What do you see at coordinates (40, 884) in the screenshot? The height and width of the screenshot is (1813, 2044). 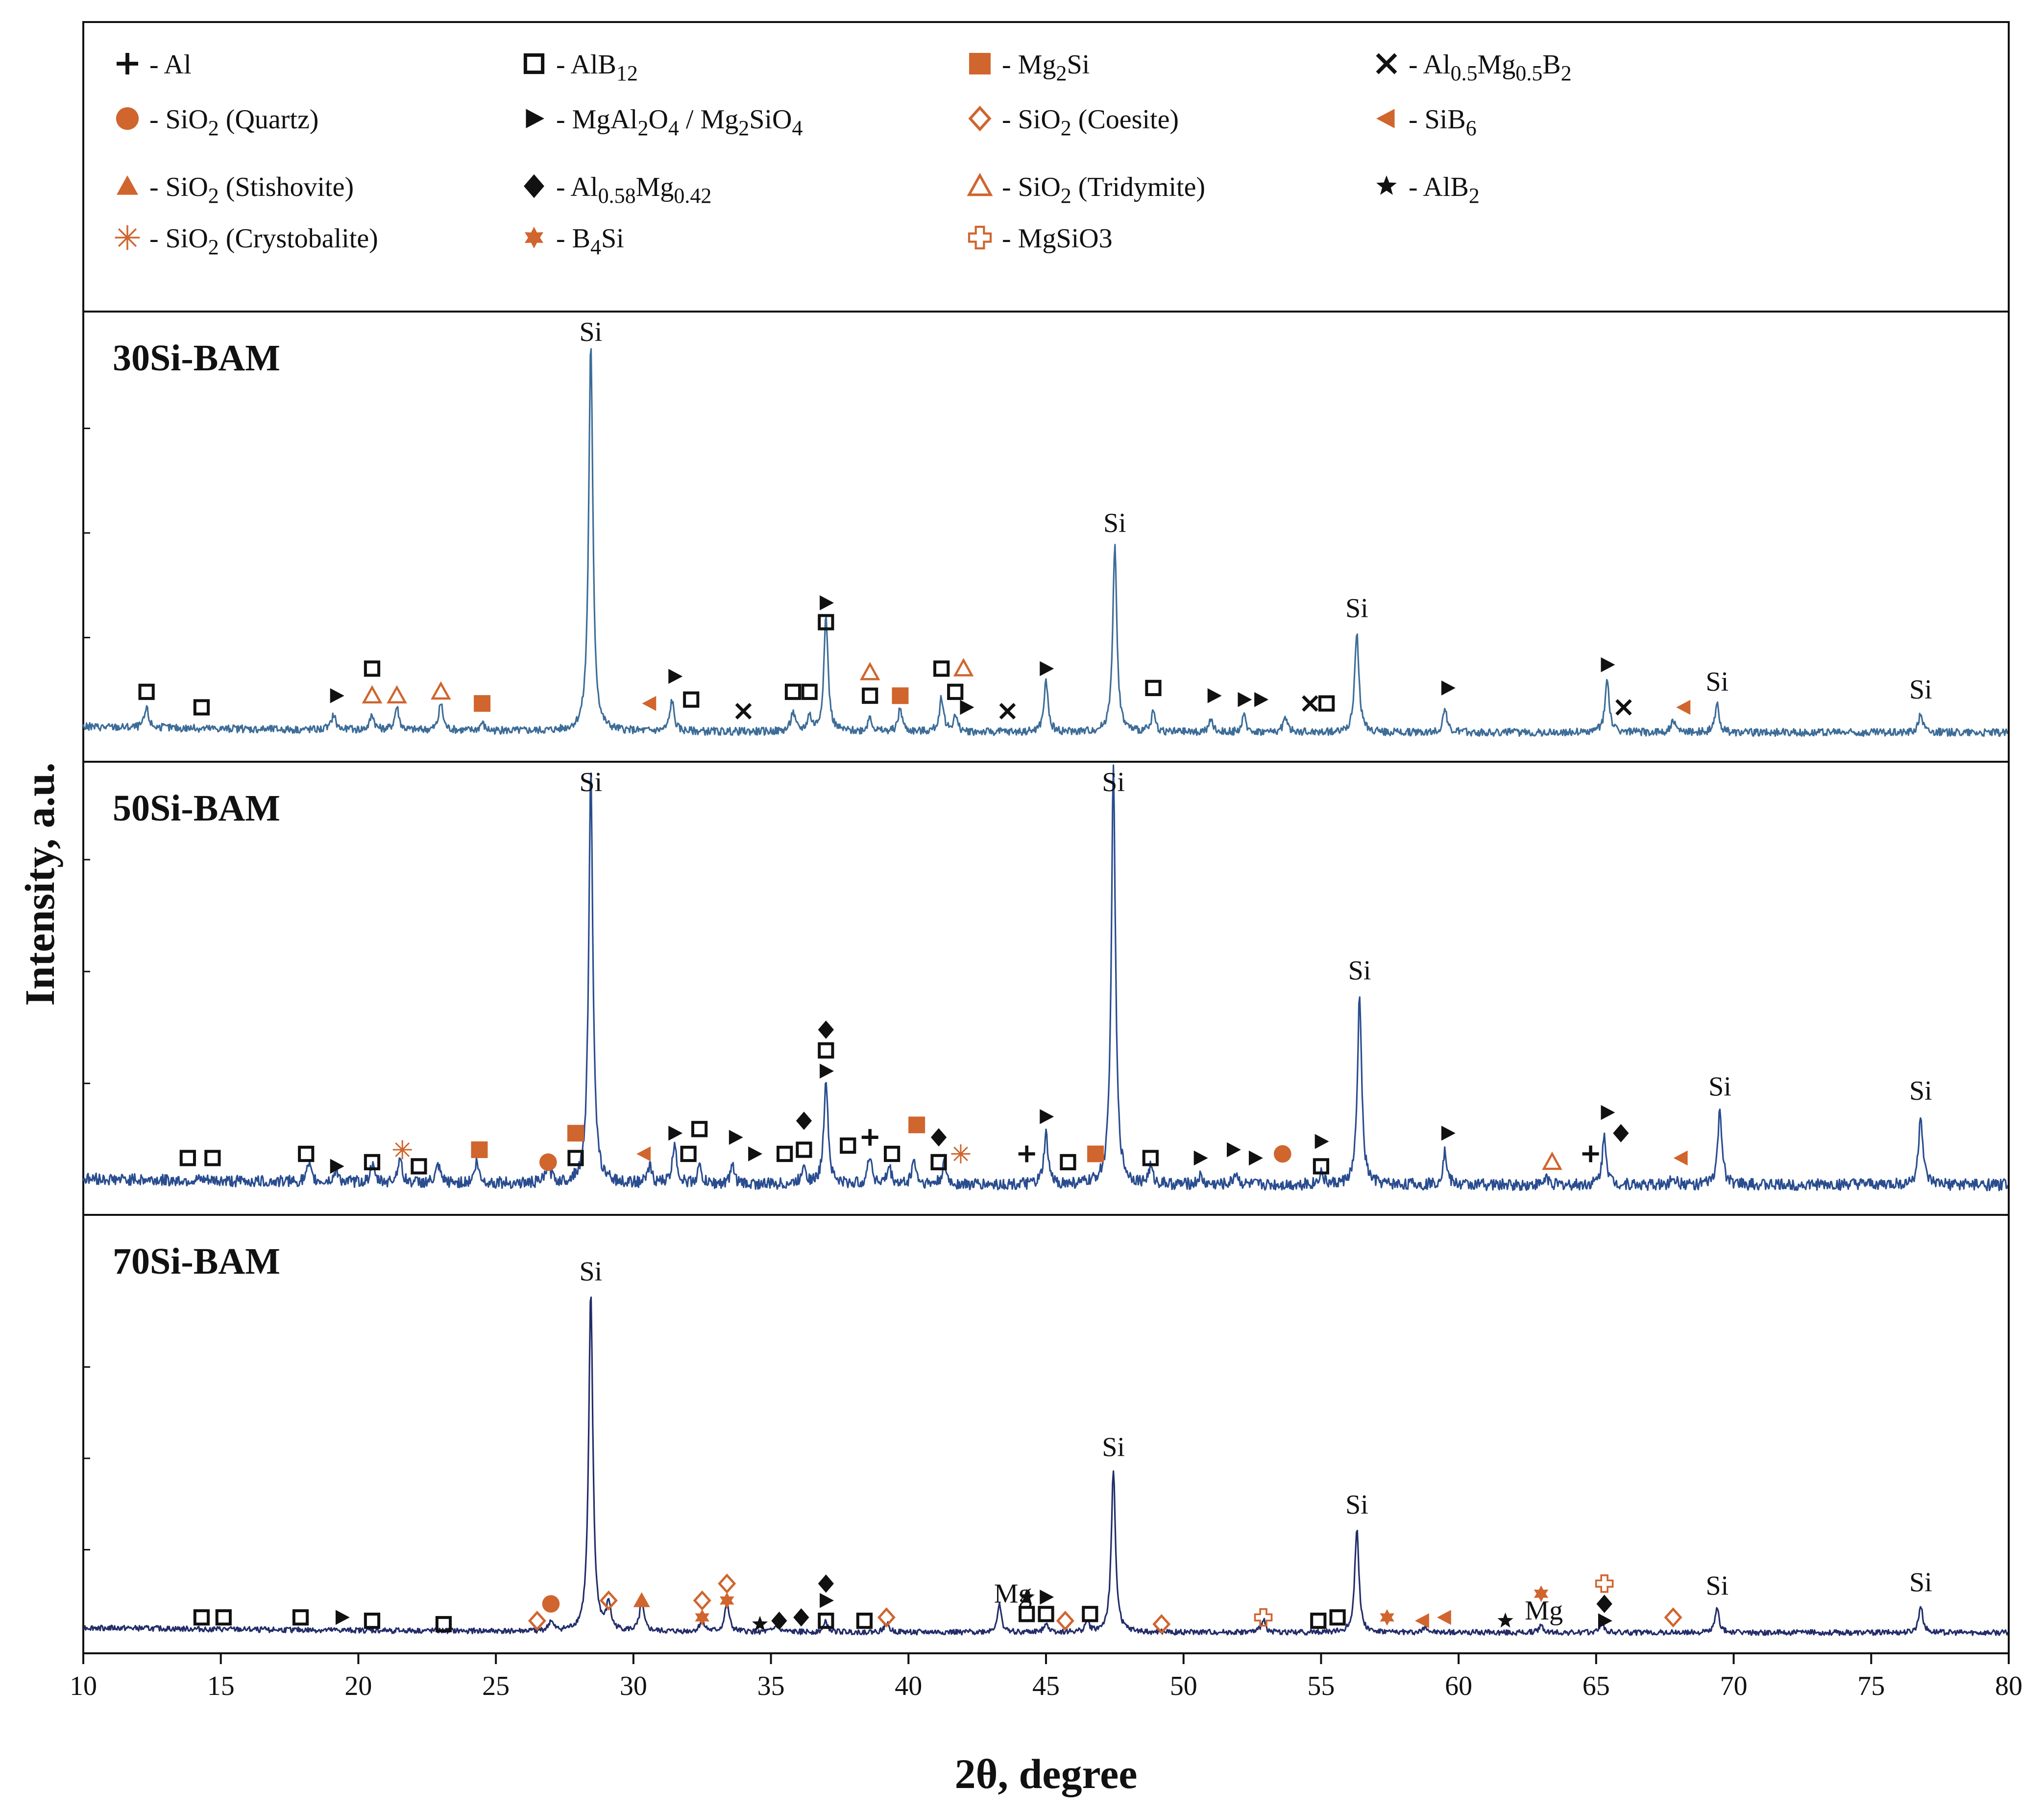 I see `y-axis-title: Intensity, a.u.` at bounding box center [40, 884].